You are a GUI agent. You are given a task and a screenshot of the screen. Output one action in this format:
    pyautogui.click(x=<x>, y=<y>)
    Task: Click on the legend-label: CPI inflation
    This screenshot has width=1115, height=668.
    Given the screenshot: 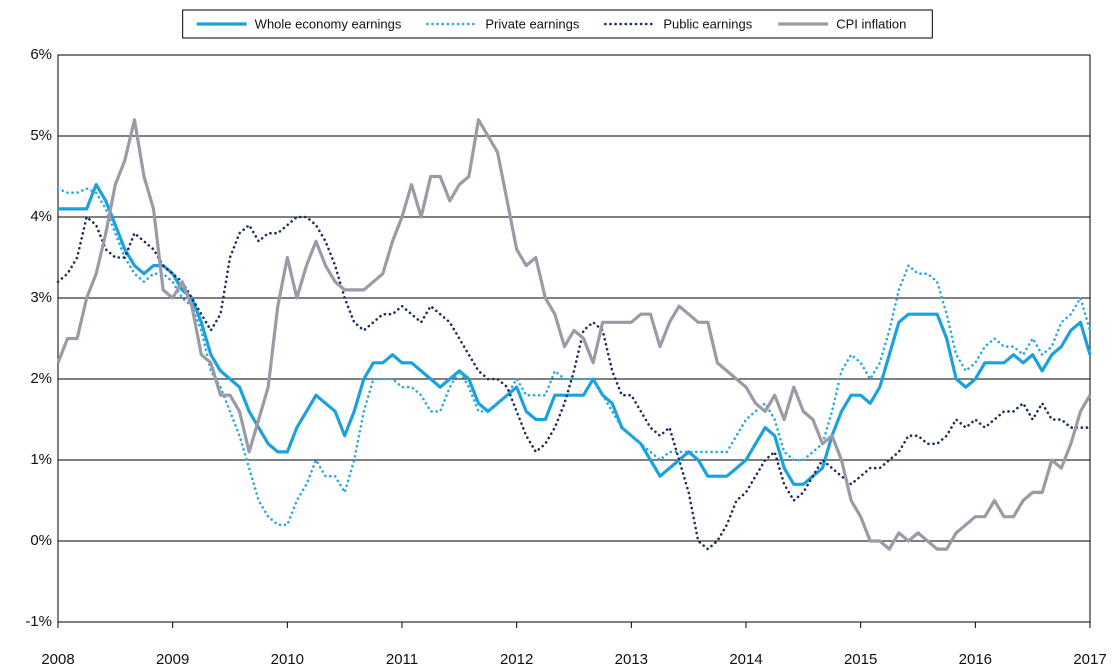 What is the action you would take?
    pyautogui.click(x=871, y=23)
    